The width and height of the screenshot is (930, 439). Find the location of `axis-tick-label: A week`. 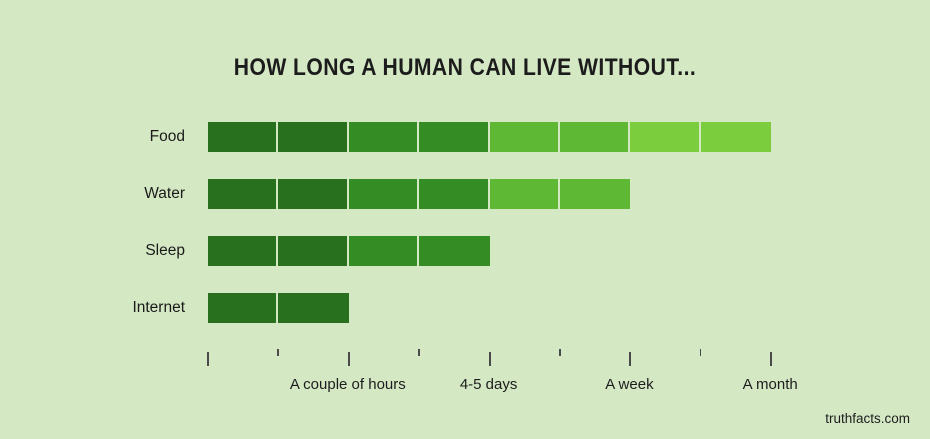

axis-tick-label: A week is located at coordinates (629, 384).